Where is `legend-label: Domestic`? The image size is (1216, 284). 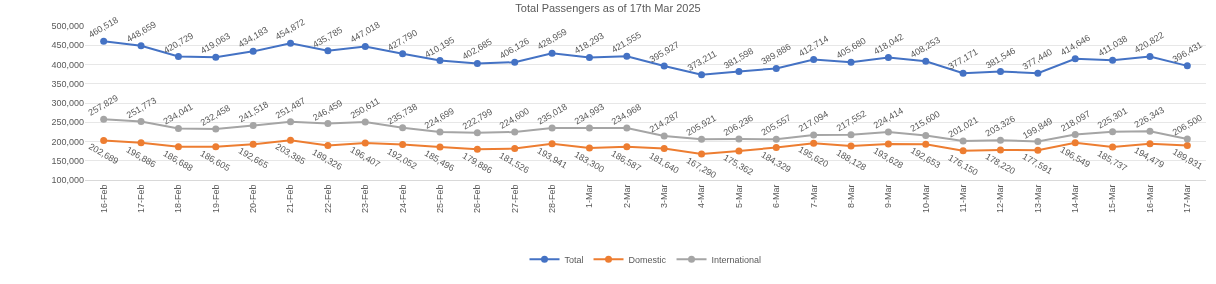
legend-label: Domestic is located at coordinates (647, 259).